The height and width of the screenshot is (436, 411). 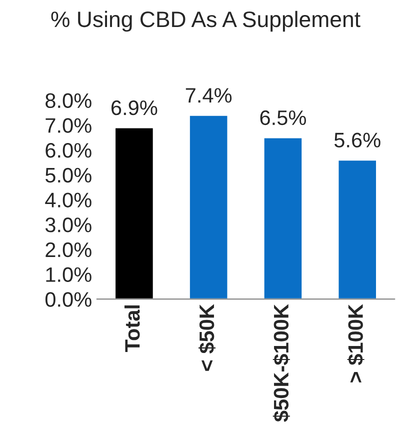 I want to click on x-tick-label: Total, so click(x=132, y=328).